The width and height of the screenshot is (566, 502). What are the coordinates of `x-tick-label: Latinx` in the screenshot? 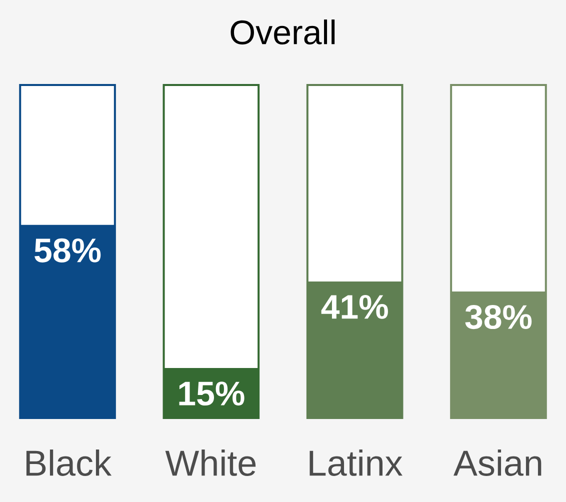 It's located at (356, 463).